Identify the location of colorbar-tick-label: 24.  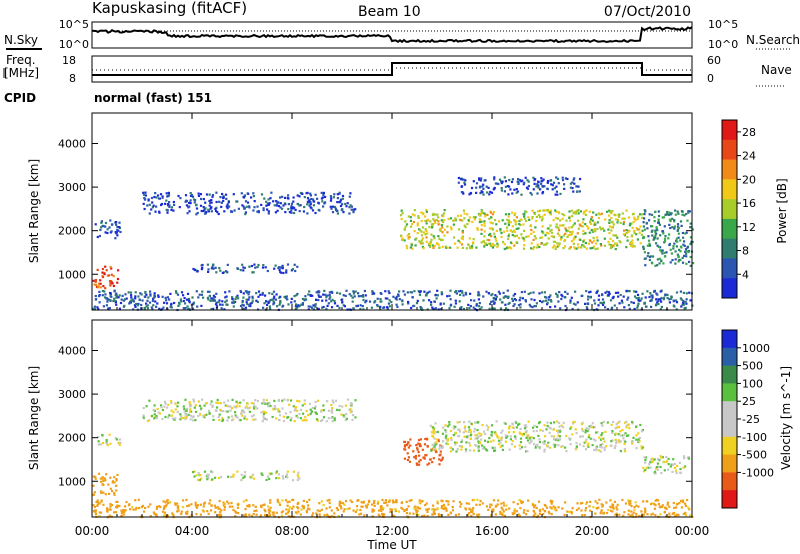
(749, 156).